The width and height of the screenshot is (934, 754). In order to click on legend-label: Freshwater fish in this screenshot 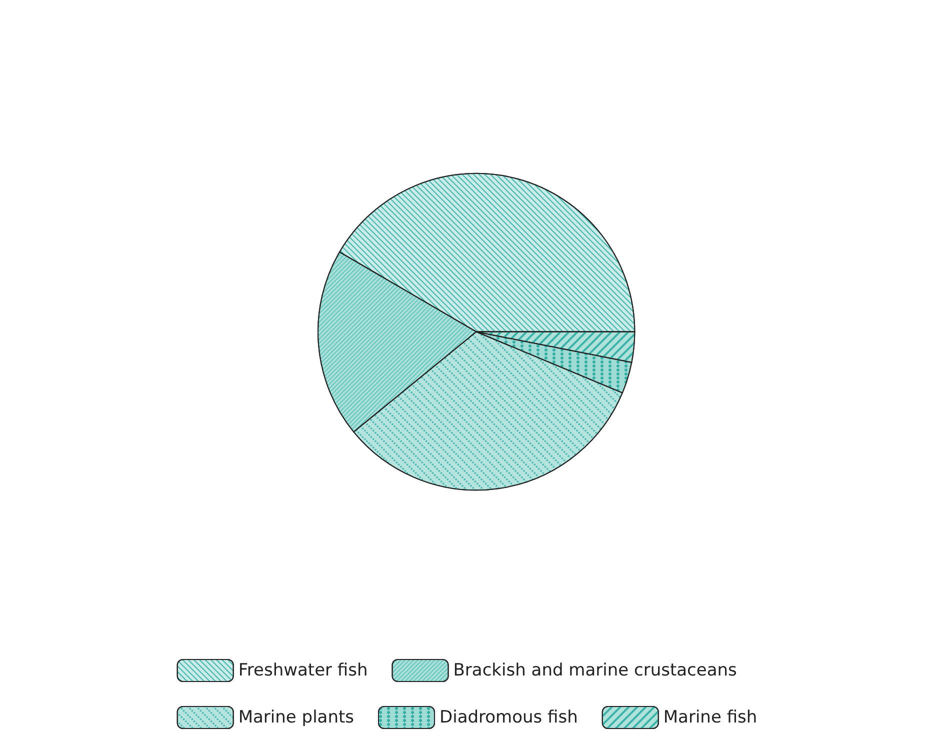, I will do `click(303, 670)`.